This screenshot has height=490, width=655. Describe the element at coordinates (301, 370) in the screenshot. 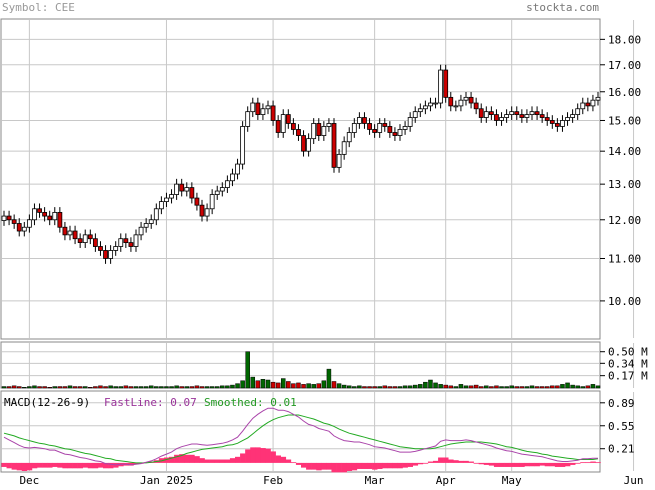

I see `volume-bars` at that location.